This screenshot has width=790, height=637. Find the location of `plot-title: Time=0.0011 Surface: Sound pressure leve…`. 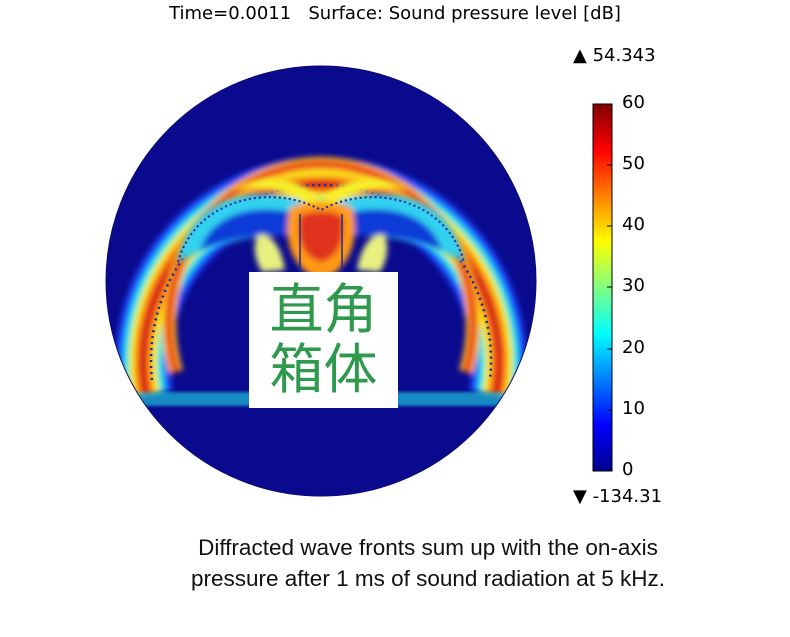

plot-title: Time=0.0011 Surface: Sound pressure leve… is located at coordinates (395, 13).